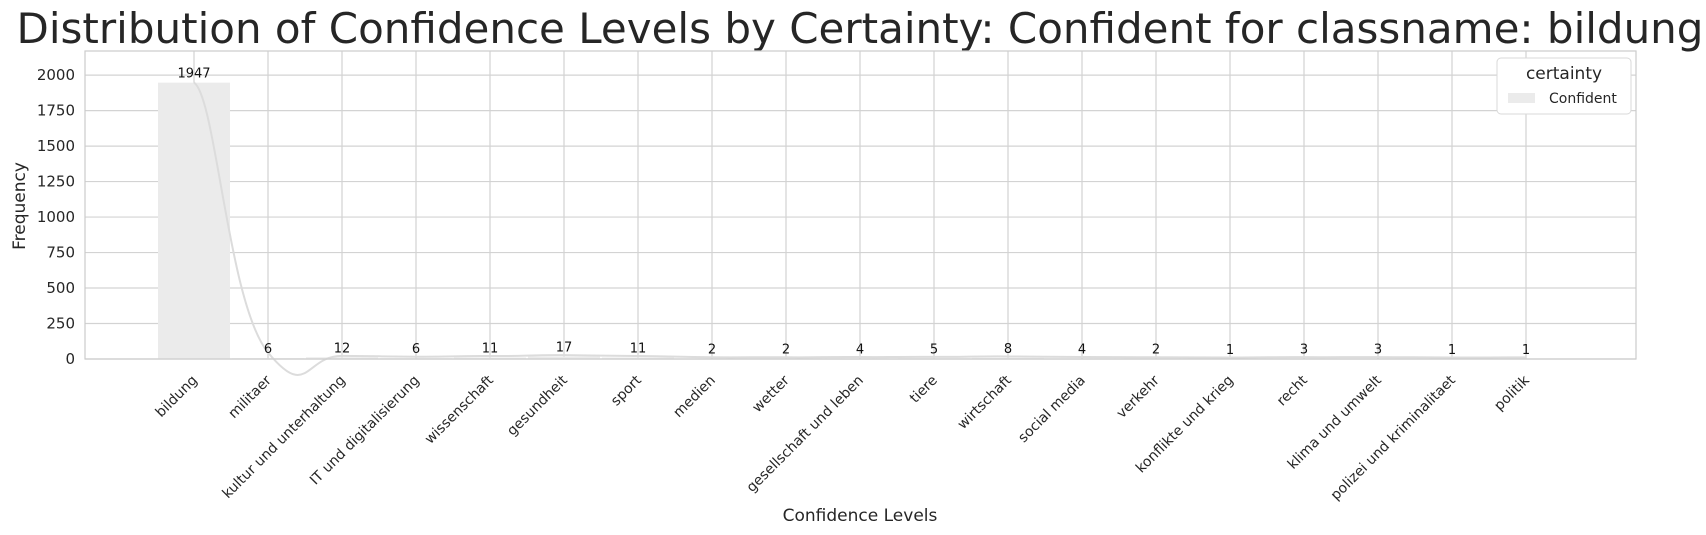  I want to click on data-label: 1947, so click(193, 74).